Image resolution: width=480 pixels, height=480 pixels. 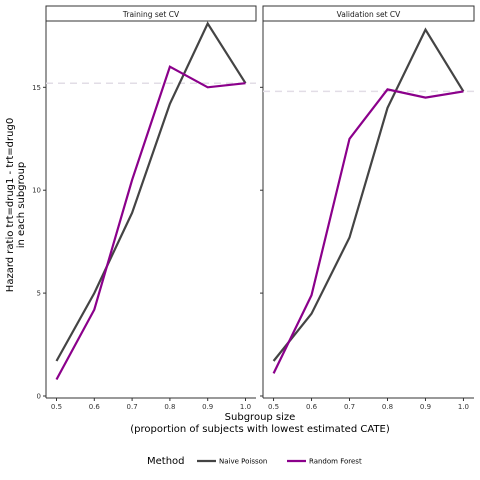 I want to click on panel-title: Training set CV, so click(x=151, y=14).